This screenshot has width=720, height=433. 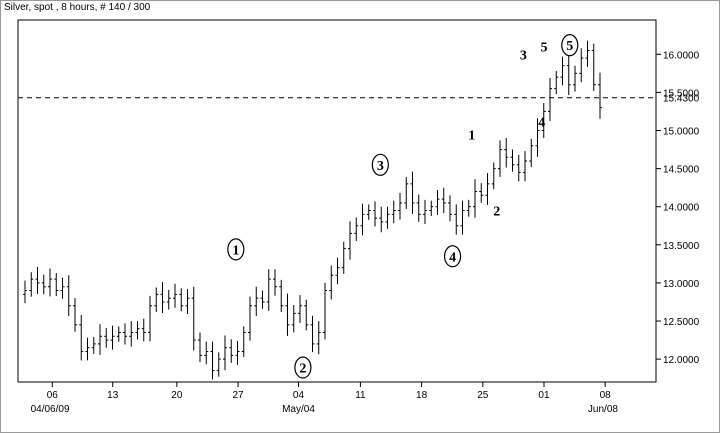 What do you see at coordinates (50, 409) in the screenshot?
I see `x-date-label: 04/06/09` at bounding box center [50, 409].